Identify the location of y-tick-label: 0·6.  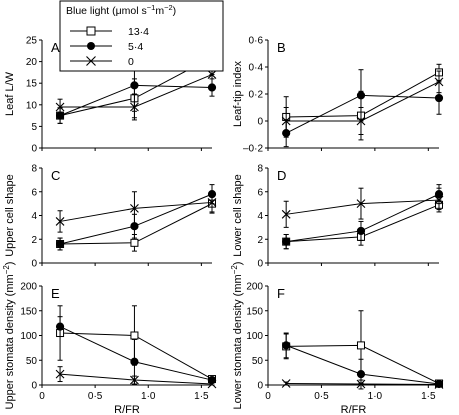
(256, 41).